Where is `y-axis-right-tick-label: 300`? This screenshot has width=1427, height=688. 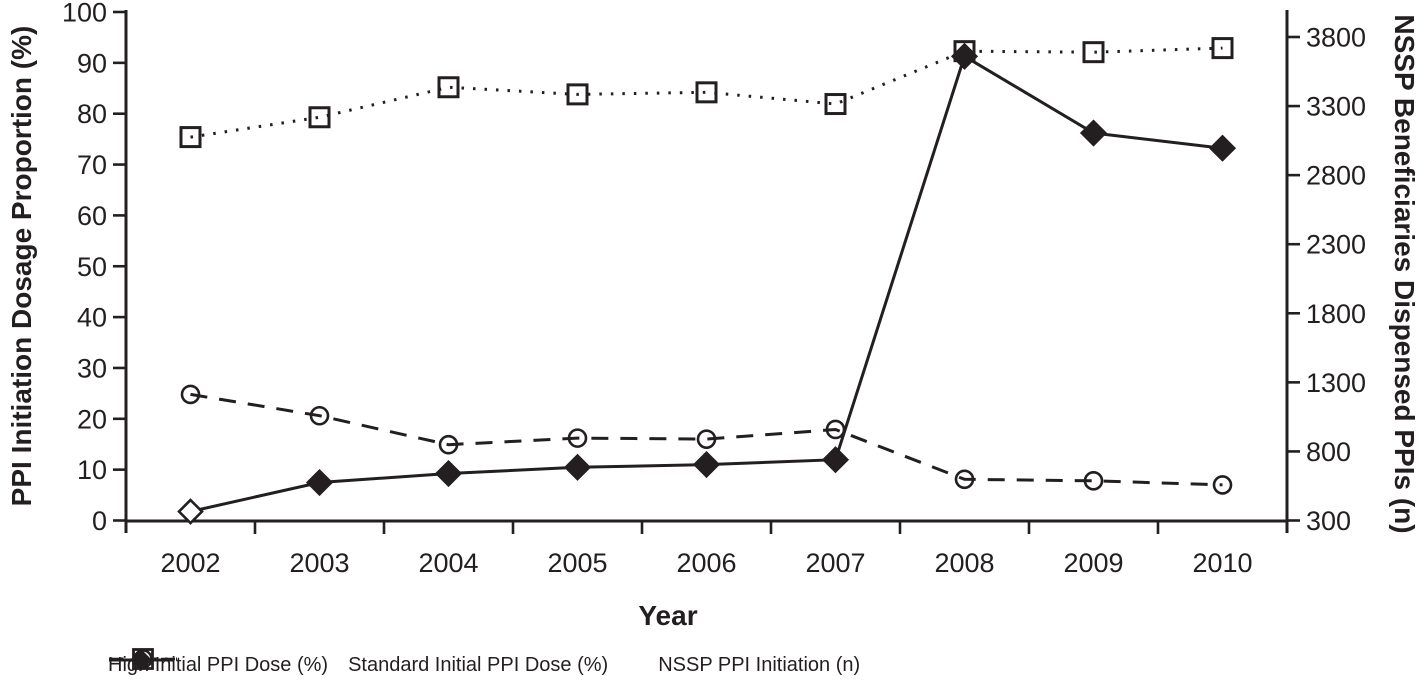 y-axis-right-tick-label: 300 is located at coordinates (1328, 521).